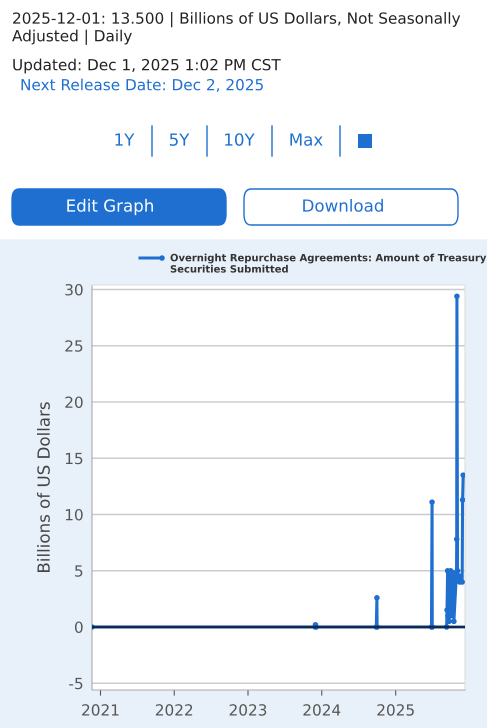 The image size is (487, 728). What do you see at coordinates (73, 346) in the screenshot?
I see `y-tick-label: 25` at bounding box center [73, 346].